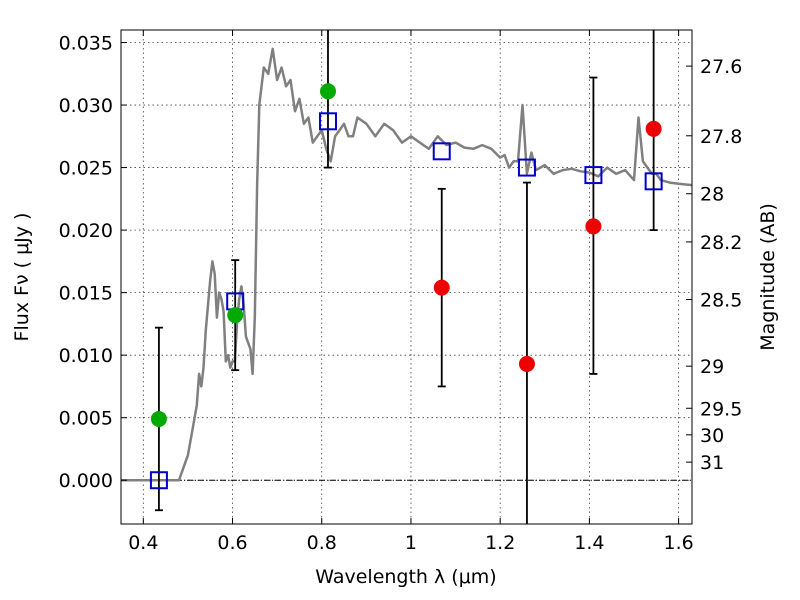 The width and height of the screenshot is (800, 600). What do you see at coordinates (589, 543) in the screenshot?
I see `x-tick-label: 1.4` at bounding box center [589, 543].